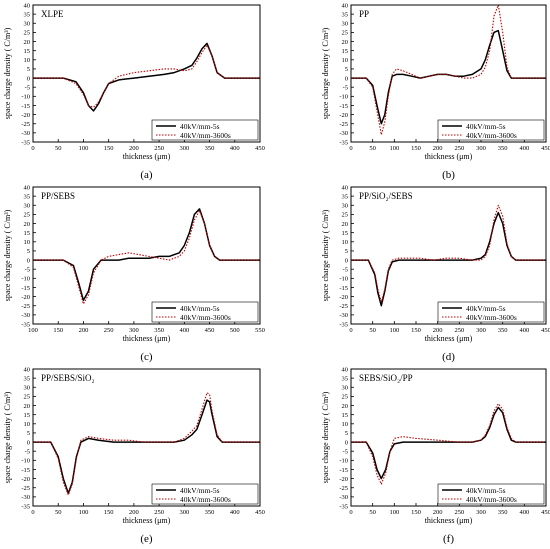 This screenshot has width=550, height=549. Describe the element at coordinates (350, 148) in the screenshot. I see `x-tick-label: 0` at that location.